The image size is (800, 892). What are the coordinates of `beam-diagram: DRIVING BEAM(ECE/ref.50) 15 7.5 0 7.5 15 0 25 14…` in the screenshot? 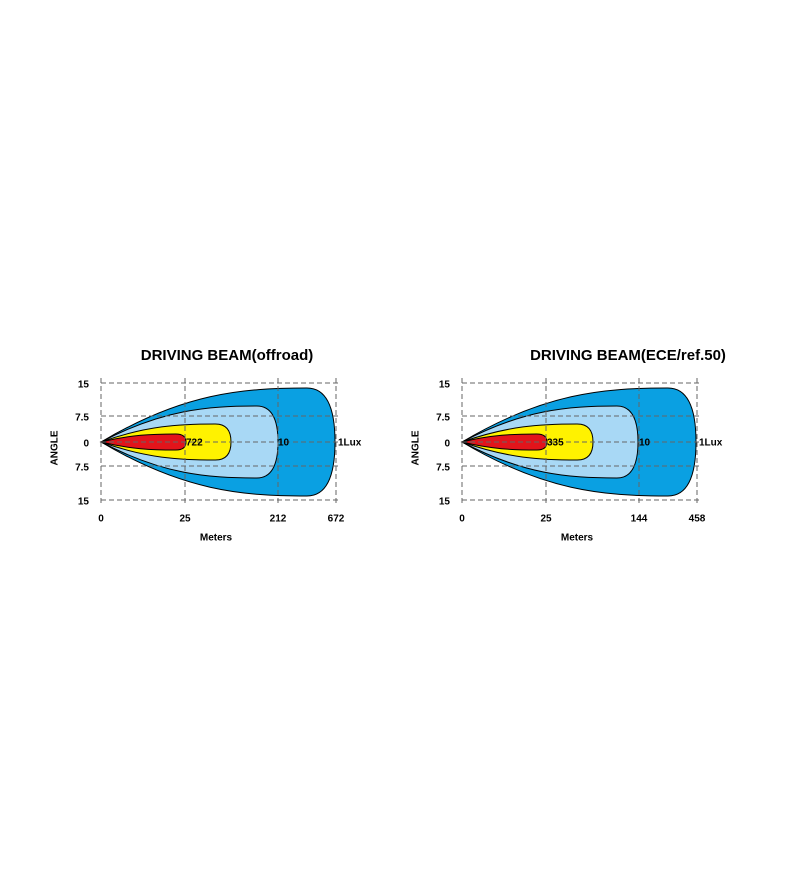 It's located at (568, 445).